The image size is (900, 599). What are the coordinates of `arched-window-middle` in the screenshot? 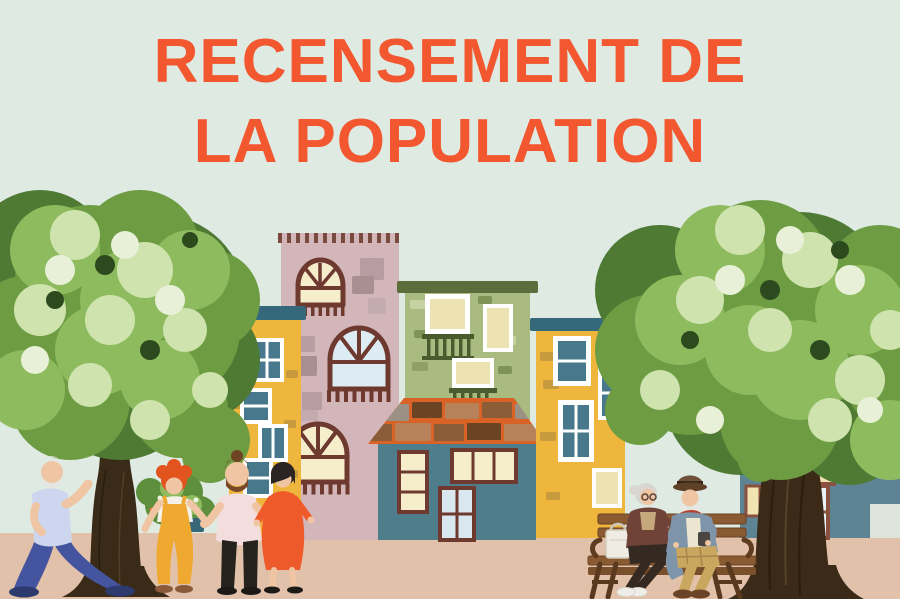 It's located at (359, 363).